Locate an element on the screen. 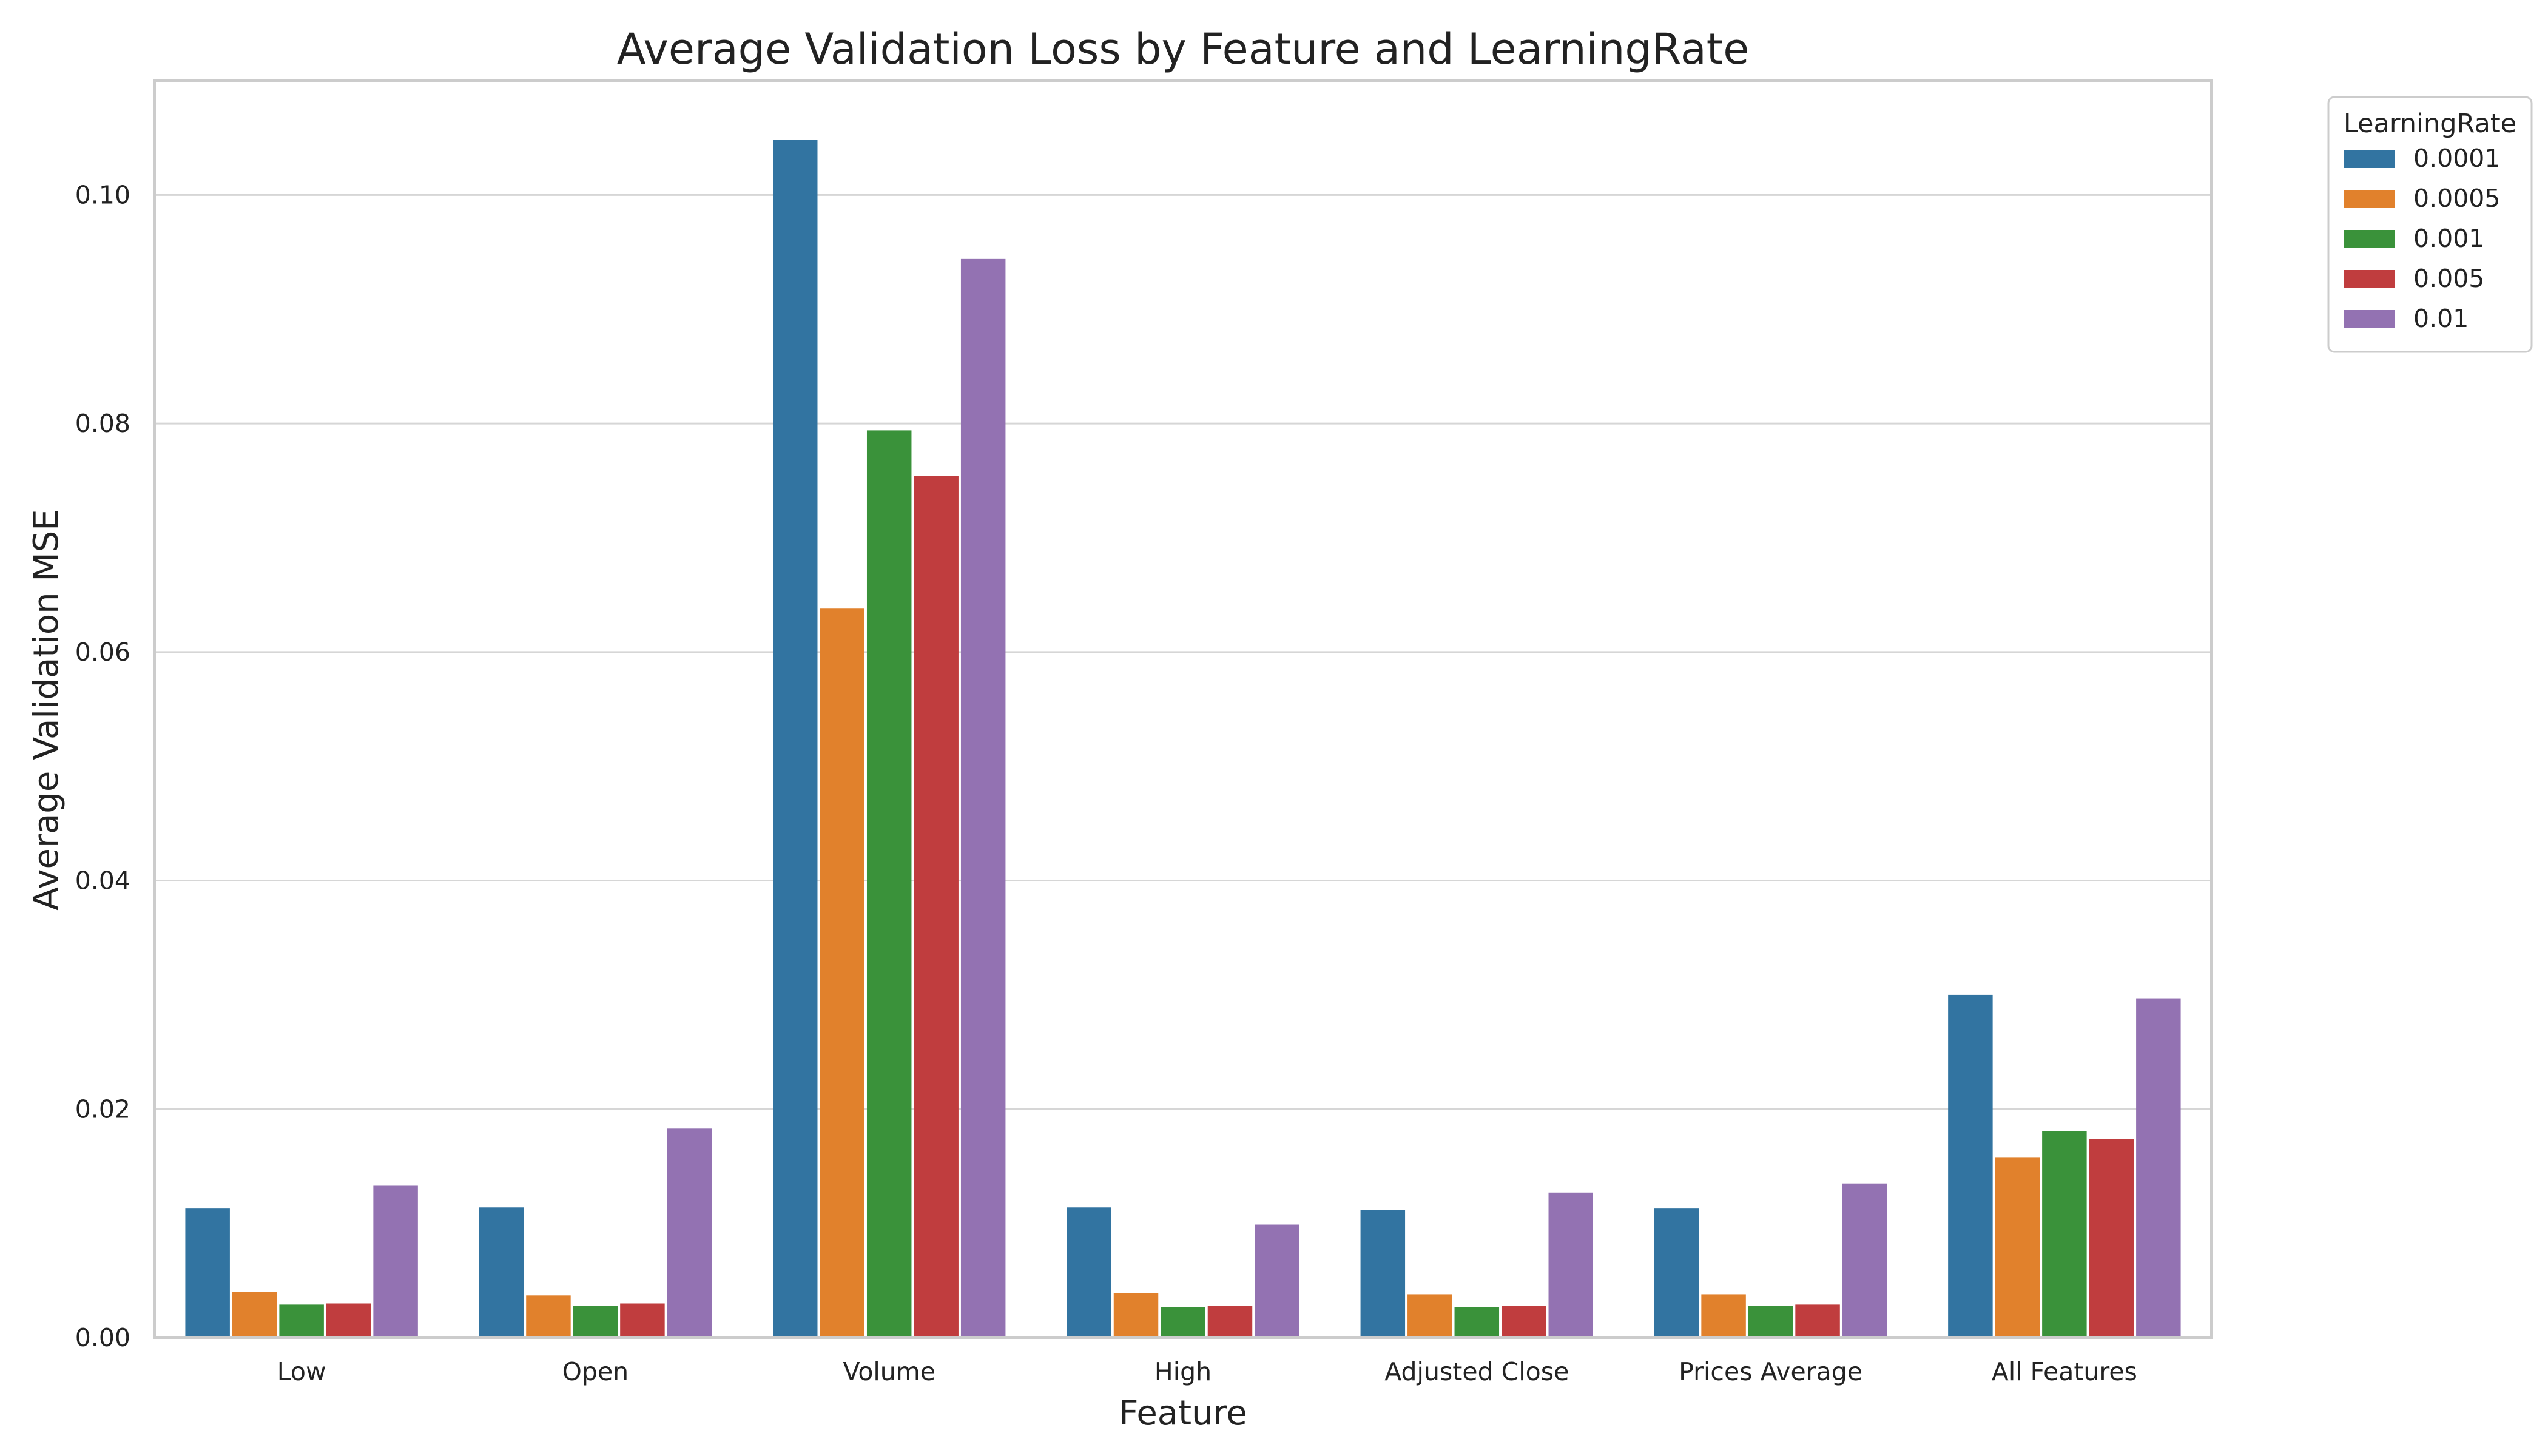  legend-title: LearningRate is located at coordinates (2430, 124).